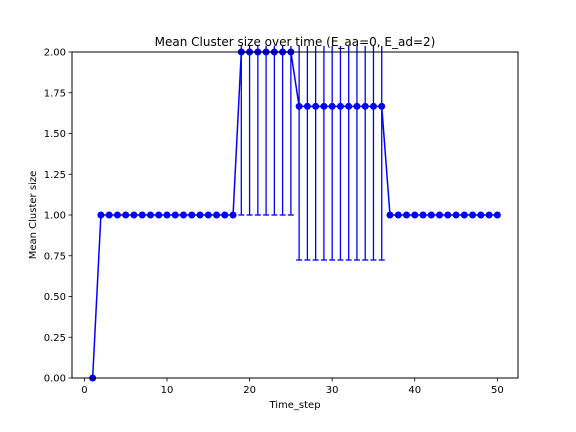 The height and width of the screenshot is (432, 576). What do you see at coordinates (55, 297) in the screenshot?
I see `y-tick-label: 0.50` at bounding box center [55, 297].